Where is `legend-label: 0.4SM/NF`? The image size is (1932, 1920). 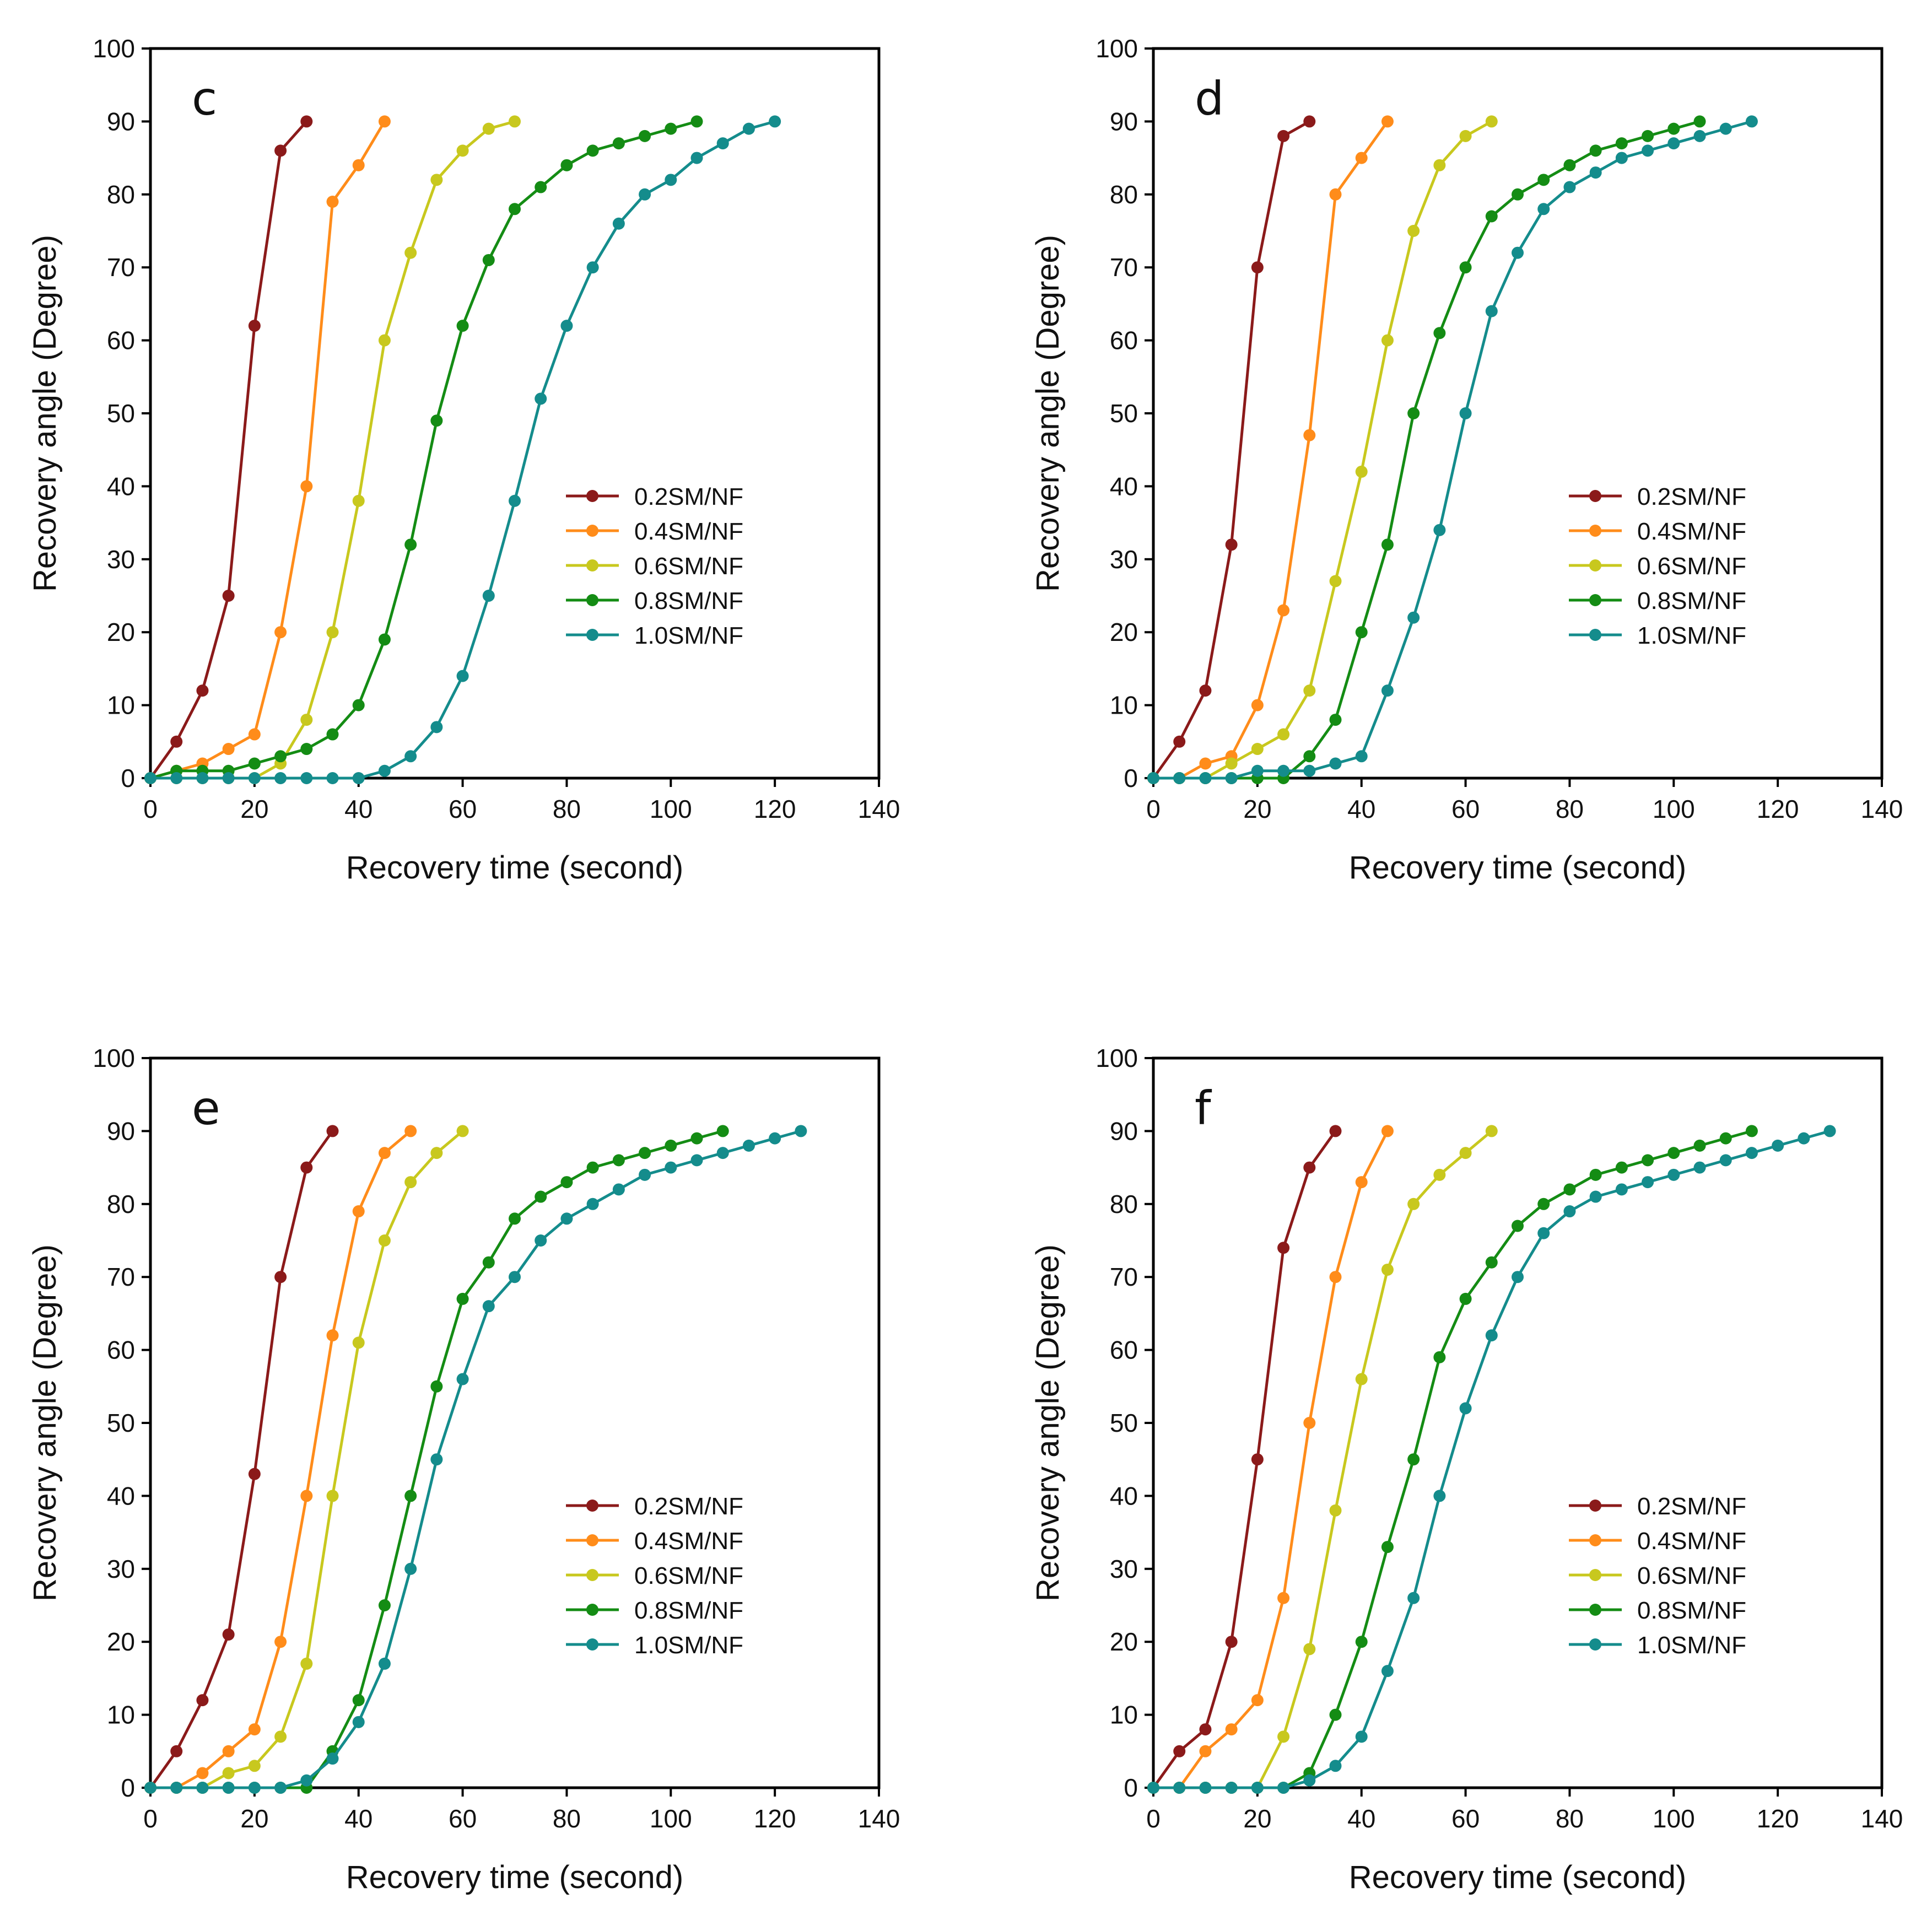
legend-label: 0.4SM/NF is located at coordinates (688, 531).